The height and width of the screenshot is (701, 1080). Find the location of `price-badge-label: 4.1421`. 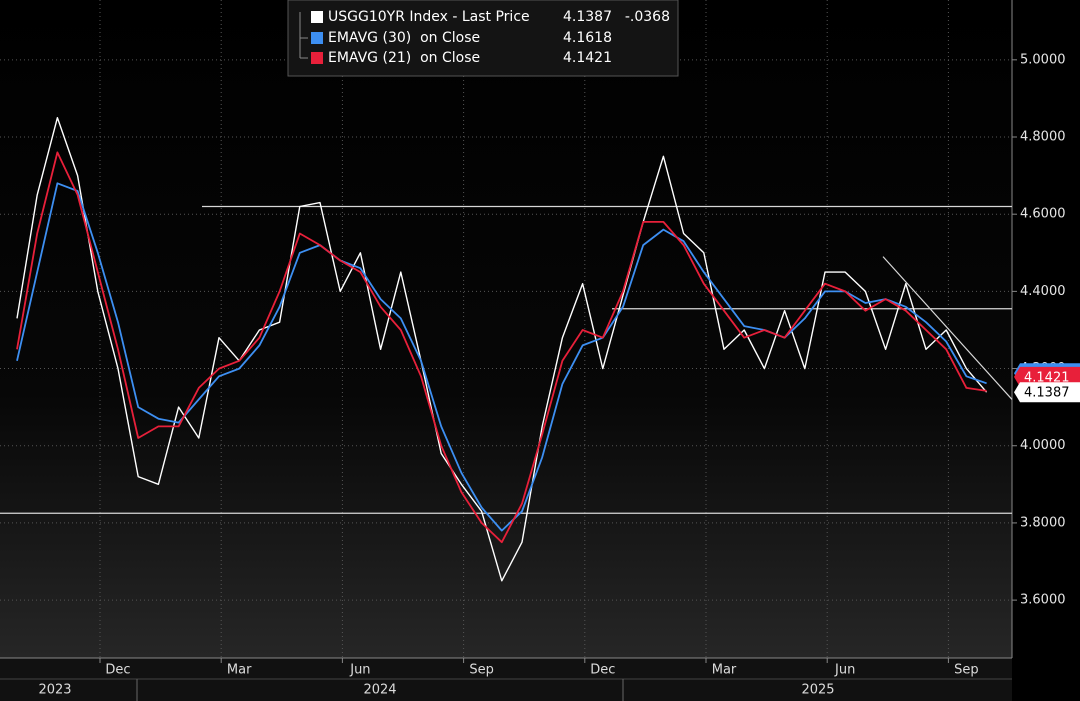

price-badge-label: 4.1421 is located at coordinates (1047, 377).